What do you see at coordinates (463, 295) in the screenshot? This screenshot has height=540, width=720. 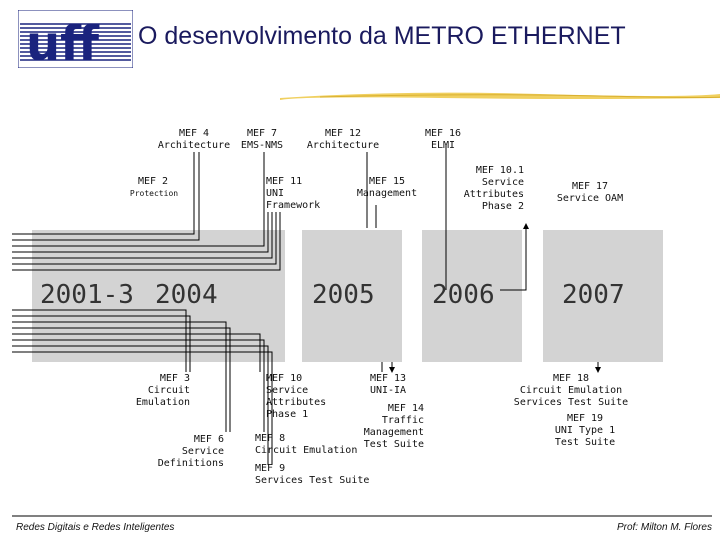 I see `year-2006: 2006` at bounding box center [463, 295].